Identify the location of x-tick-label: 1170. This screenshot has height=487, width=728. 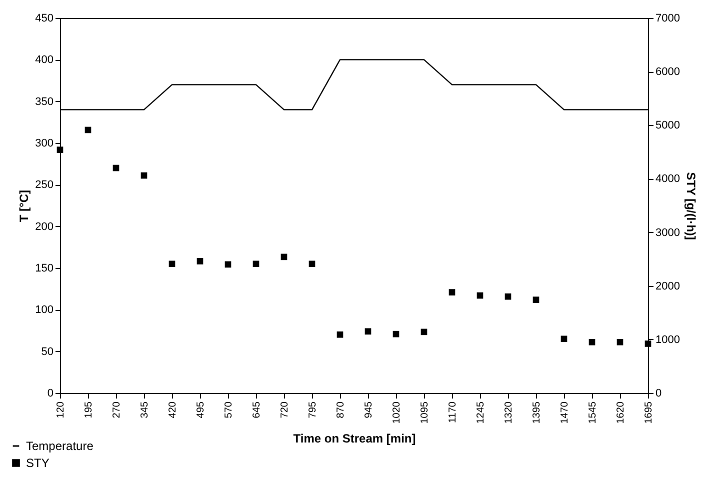
(453, 412).